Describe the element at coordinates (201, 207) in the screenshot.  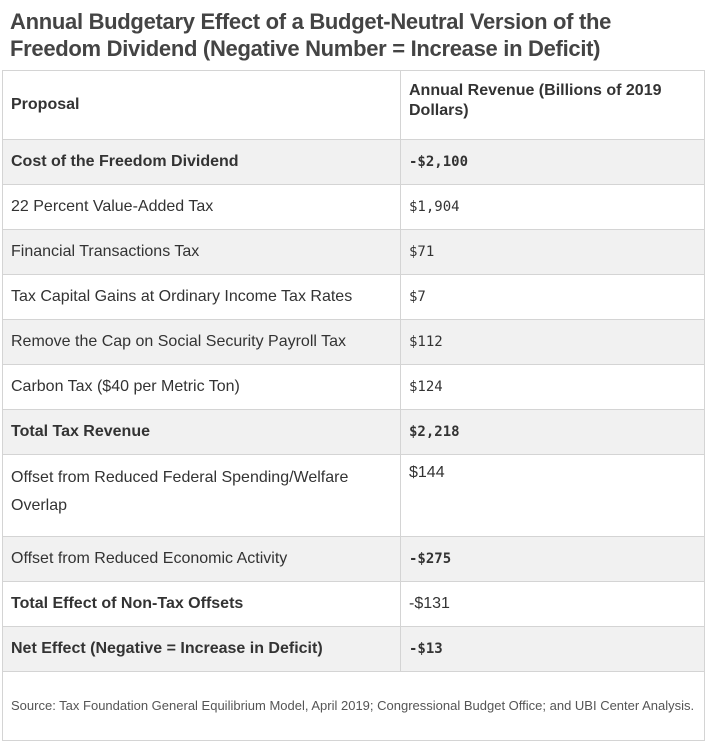
I see `row-label: 22 Percent Value-Added Tax` at that location.